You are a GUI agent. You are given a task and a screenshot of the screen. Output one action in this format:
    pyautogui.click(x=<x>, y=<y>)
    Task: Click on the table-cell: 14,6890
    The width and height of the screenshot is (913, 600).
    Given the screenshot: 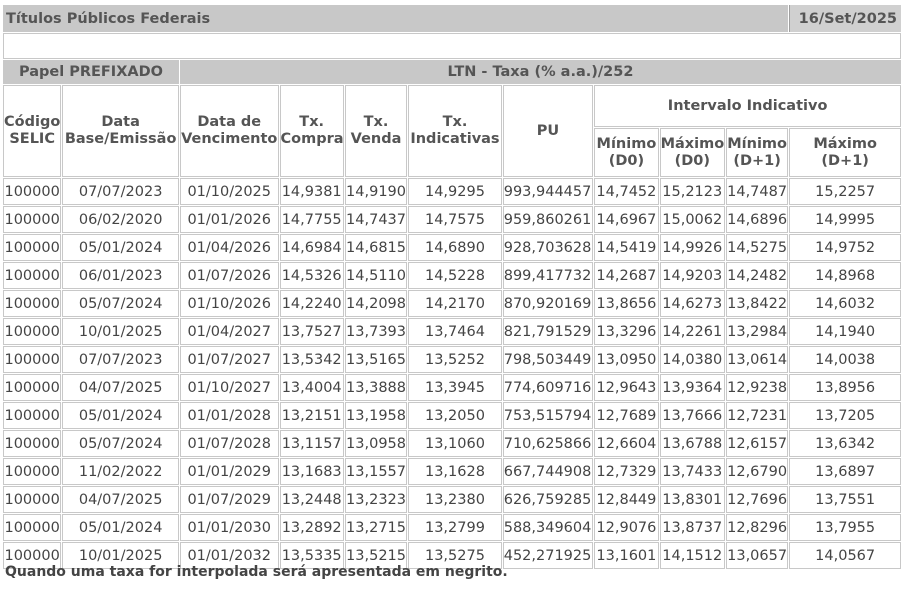 What is the action you would take?
    pyautogui.click(x=455, y=247)
    